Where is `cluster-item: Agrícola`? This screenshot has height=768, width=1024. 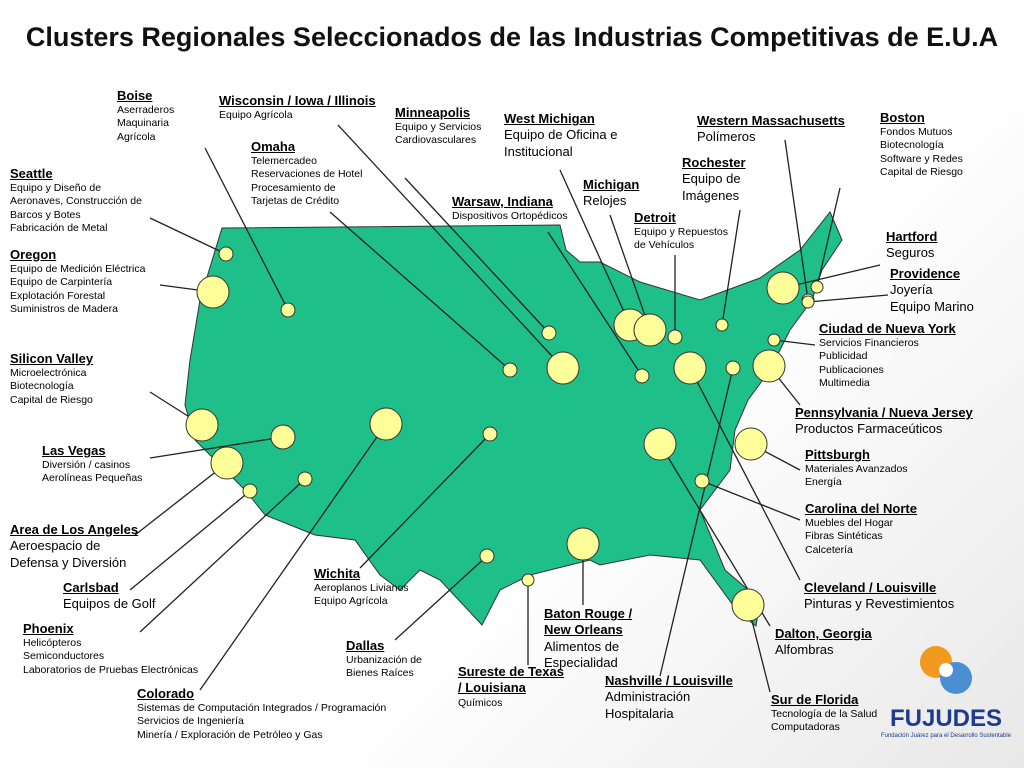
cluster-item: Agrícola is located at coordinates (136, 136).